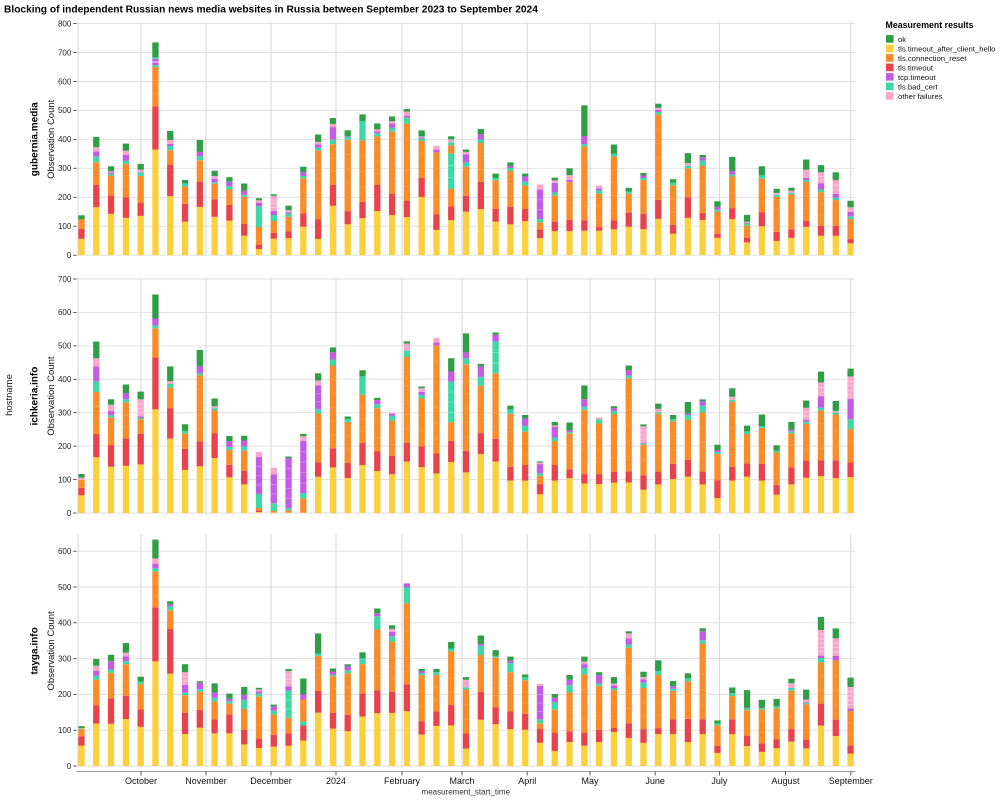  What do you see at coordinates (590, 781) in the screenshot?
I see `svg-text: May` at bounding box center [590, 781].